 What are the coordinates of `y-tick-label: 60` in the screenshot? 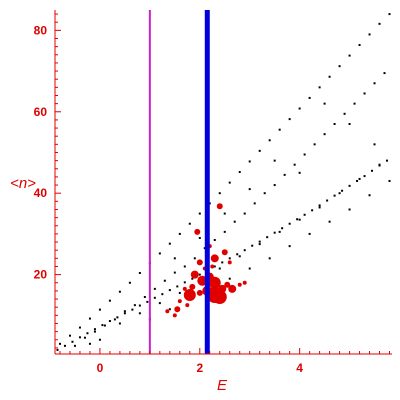 It's located at (41, 112).